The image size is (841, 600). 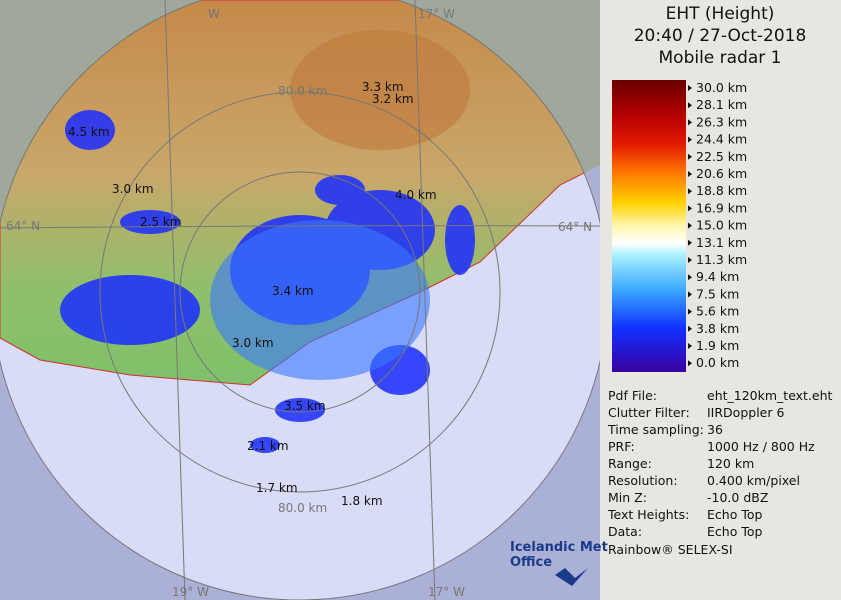 I want to click on info-value: 120 km, so click(x=730, y=463).